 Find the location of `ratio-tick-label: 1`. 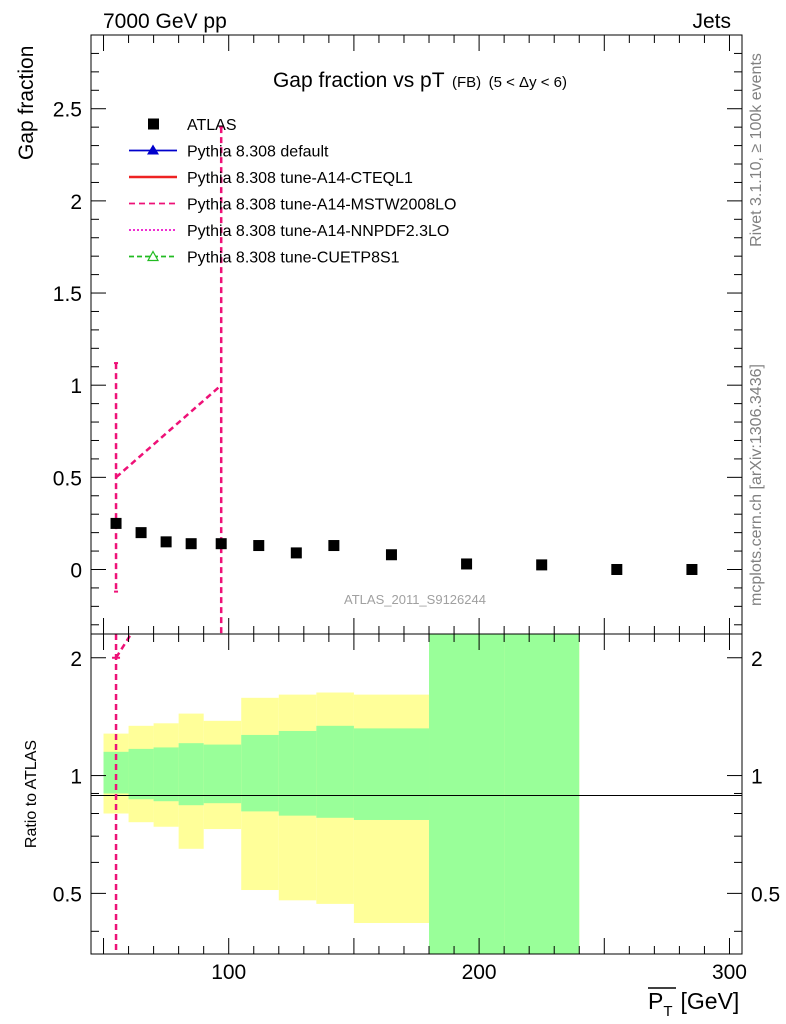

ratio-tick-label: 1 is located at coordinates (76, 777).